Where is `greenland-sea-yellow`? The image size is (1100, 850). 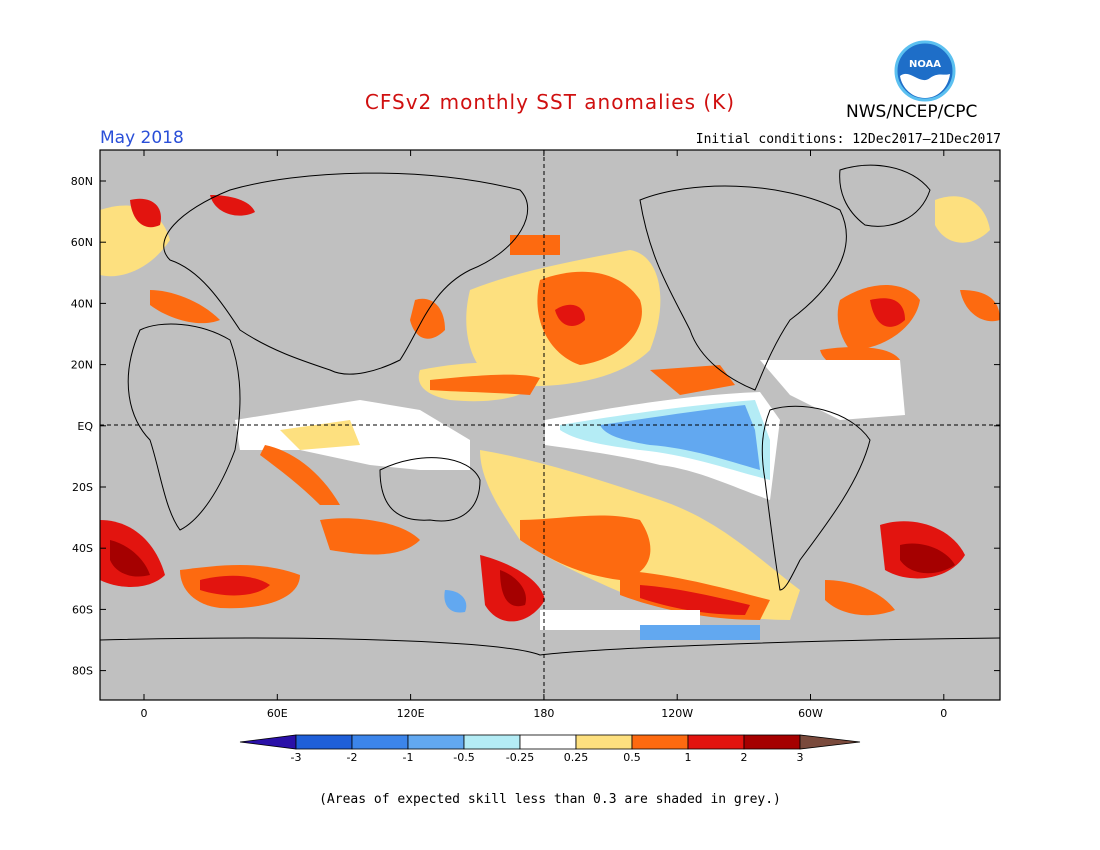
greenland-sea-yellow is located at coordinates (962, 219).